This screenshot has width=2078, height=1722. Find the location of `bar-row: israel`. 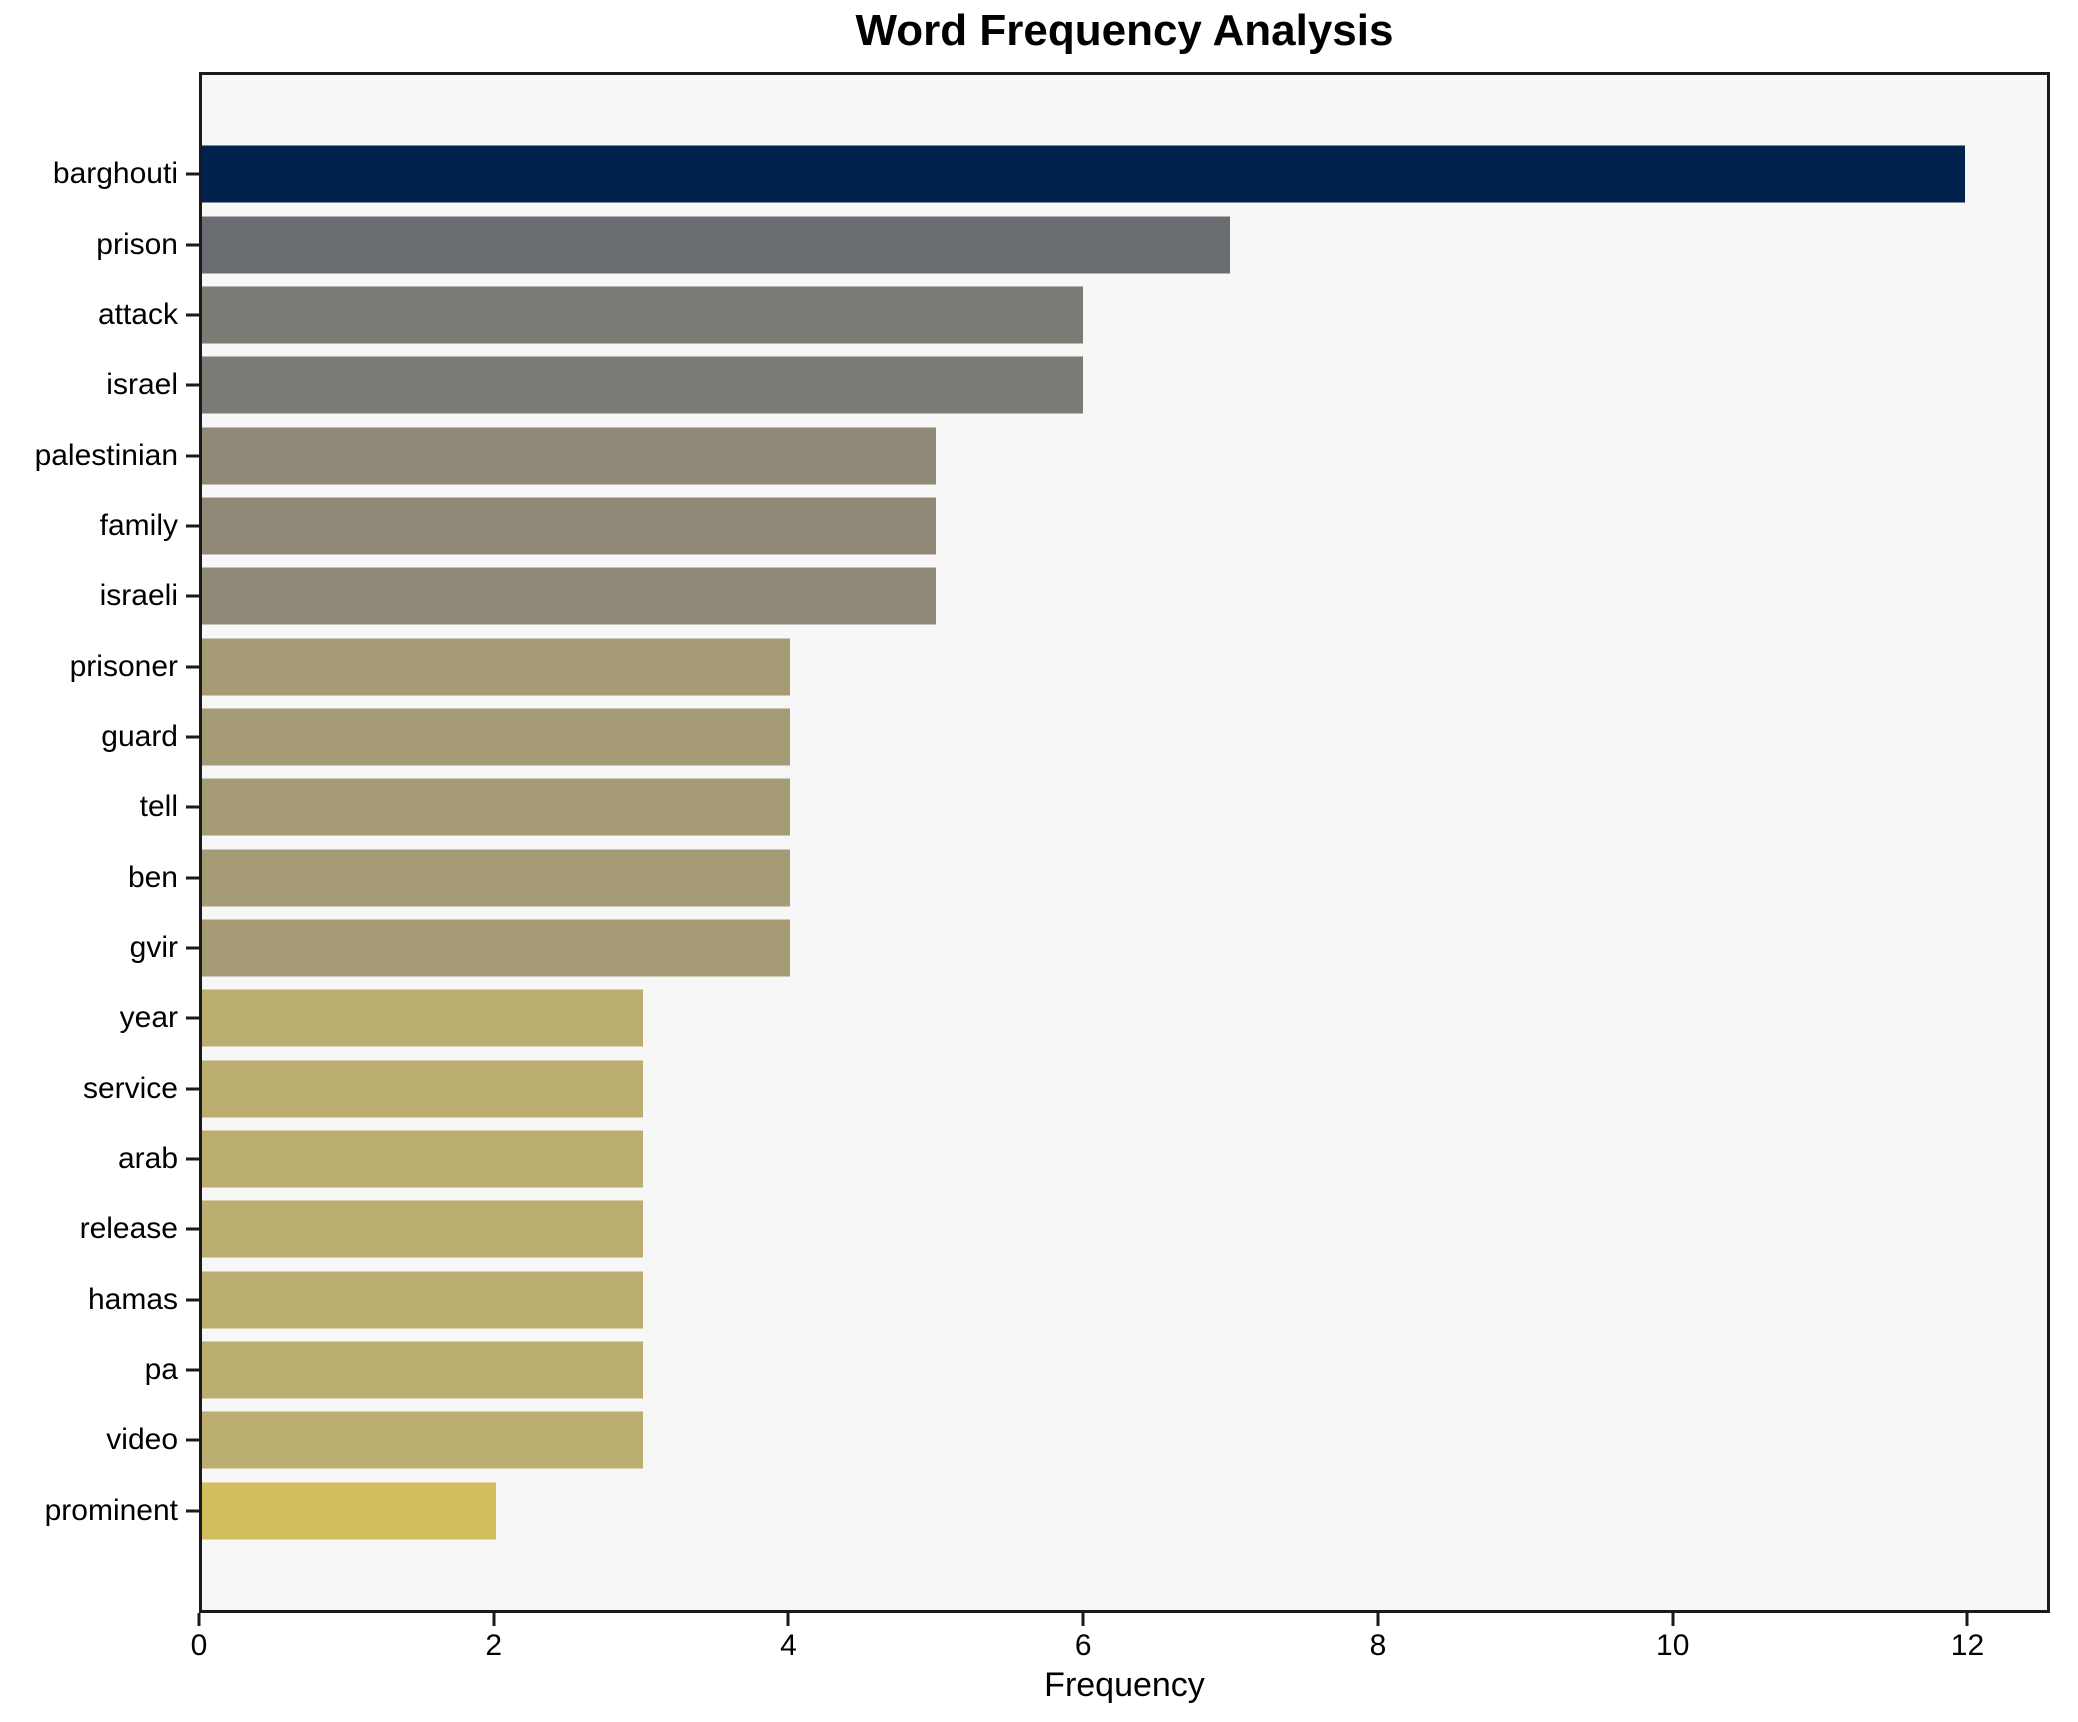

bar-row: israel is located at coordinates (1076, 385).